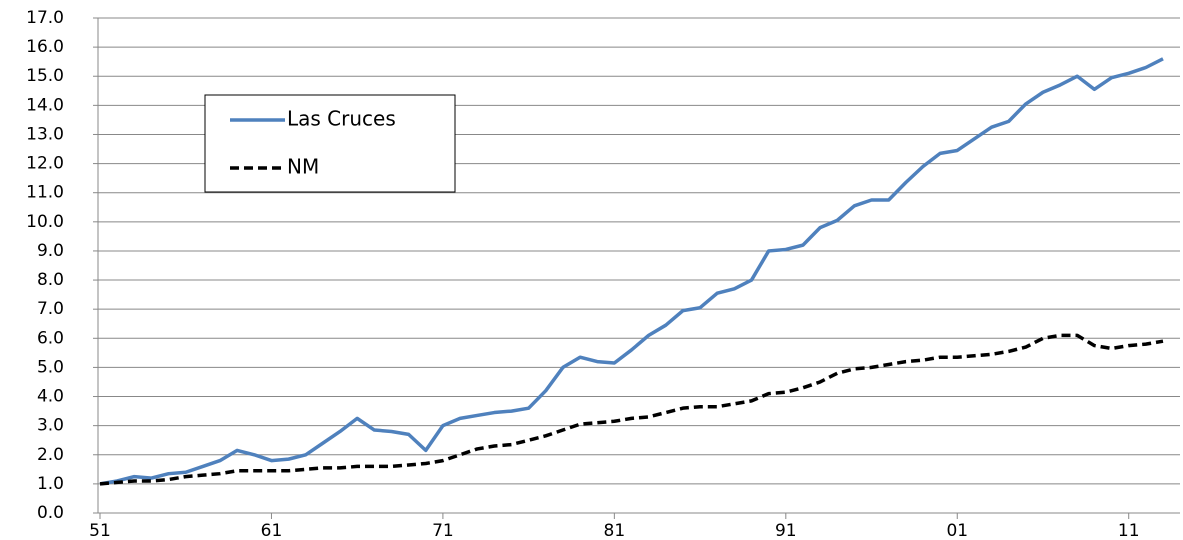 Image resolution: width=1183 pixels, height=540 pixels. Describe the element at coordinates (50, 484) in the screenshot. I see `y-tick-label: 1.0` at that location.